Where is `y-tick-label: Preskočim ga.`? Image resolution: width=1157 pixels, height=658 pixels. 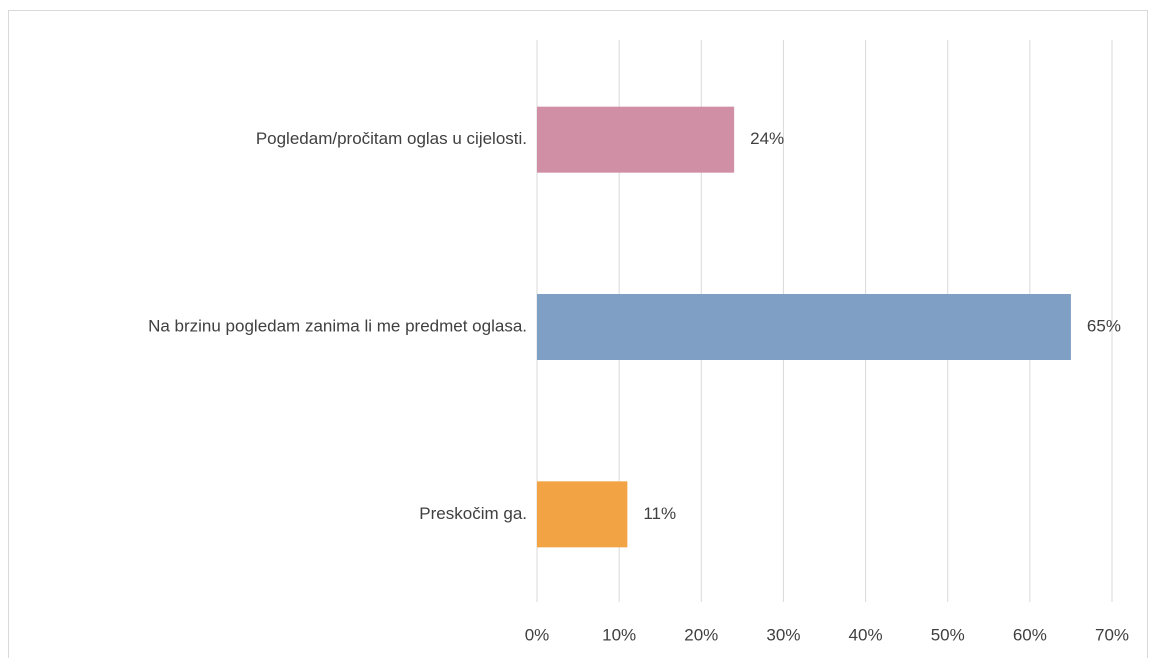 y-tick-label: Preskočim ga. is located at coordinates (473, 513).